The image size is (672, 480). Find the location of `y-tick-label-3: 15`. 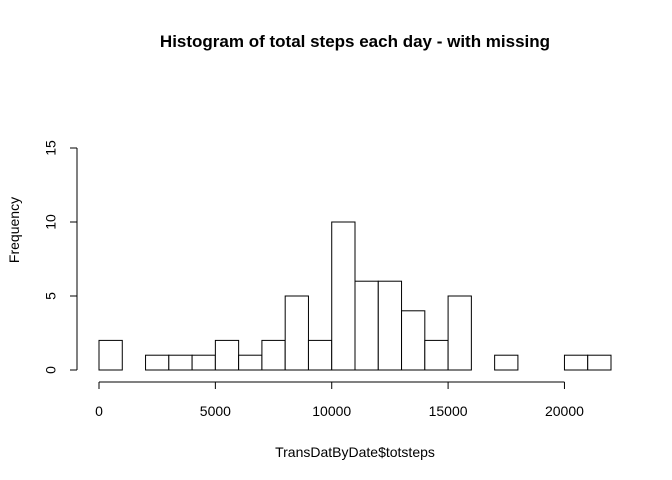

y-tick-label-3: 15 is located at coordinates (51, 148).